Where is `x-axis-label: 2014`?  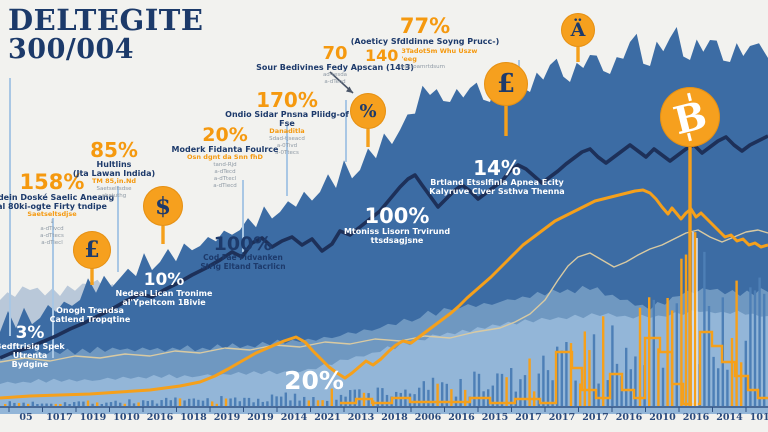 x-axis-label: 2014 is located at coordinates (729, 417).